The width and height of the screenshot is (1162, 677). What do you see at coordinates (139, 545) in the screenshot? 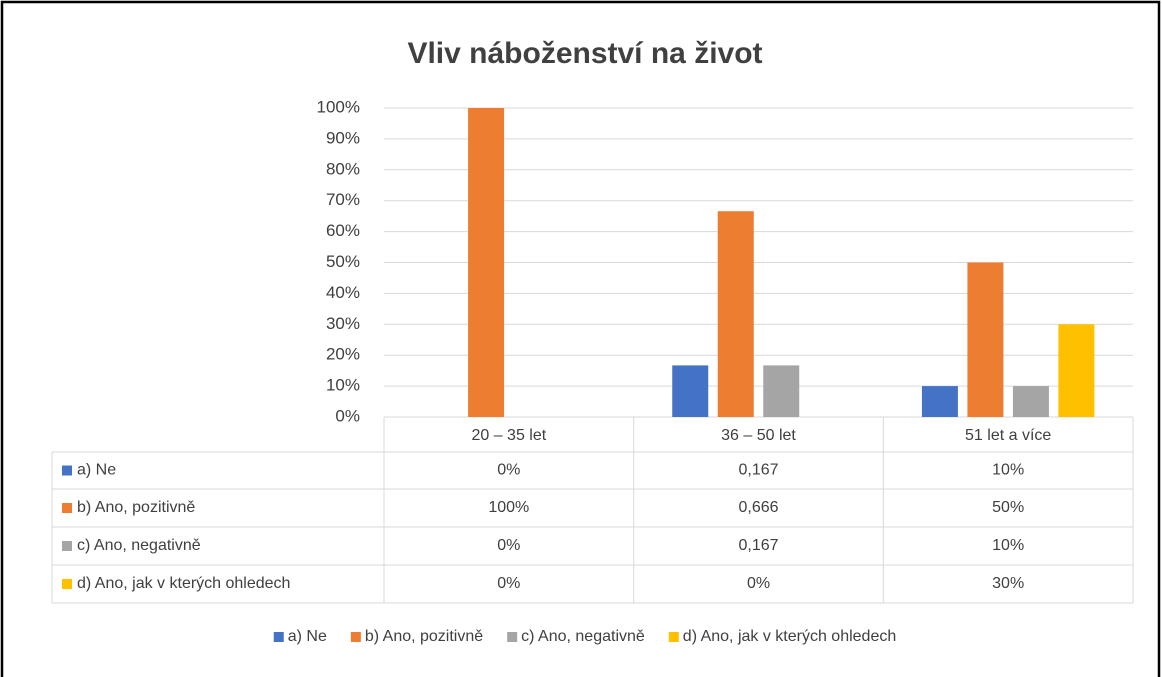
I see `table-series-name: c) Ano, negativně` at bounding box center [139, 545].